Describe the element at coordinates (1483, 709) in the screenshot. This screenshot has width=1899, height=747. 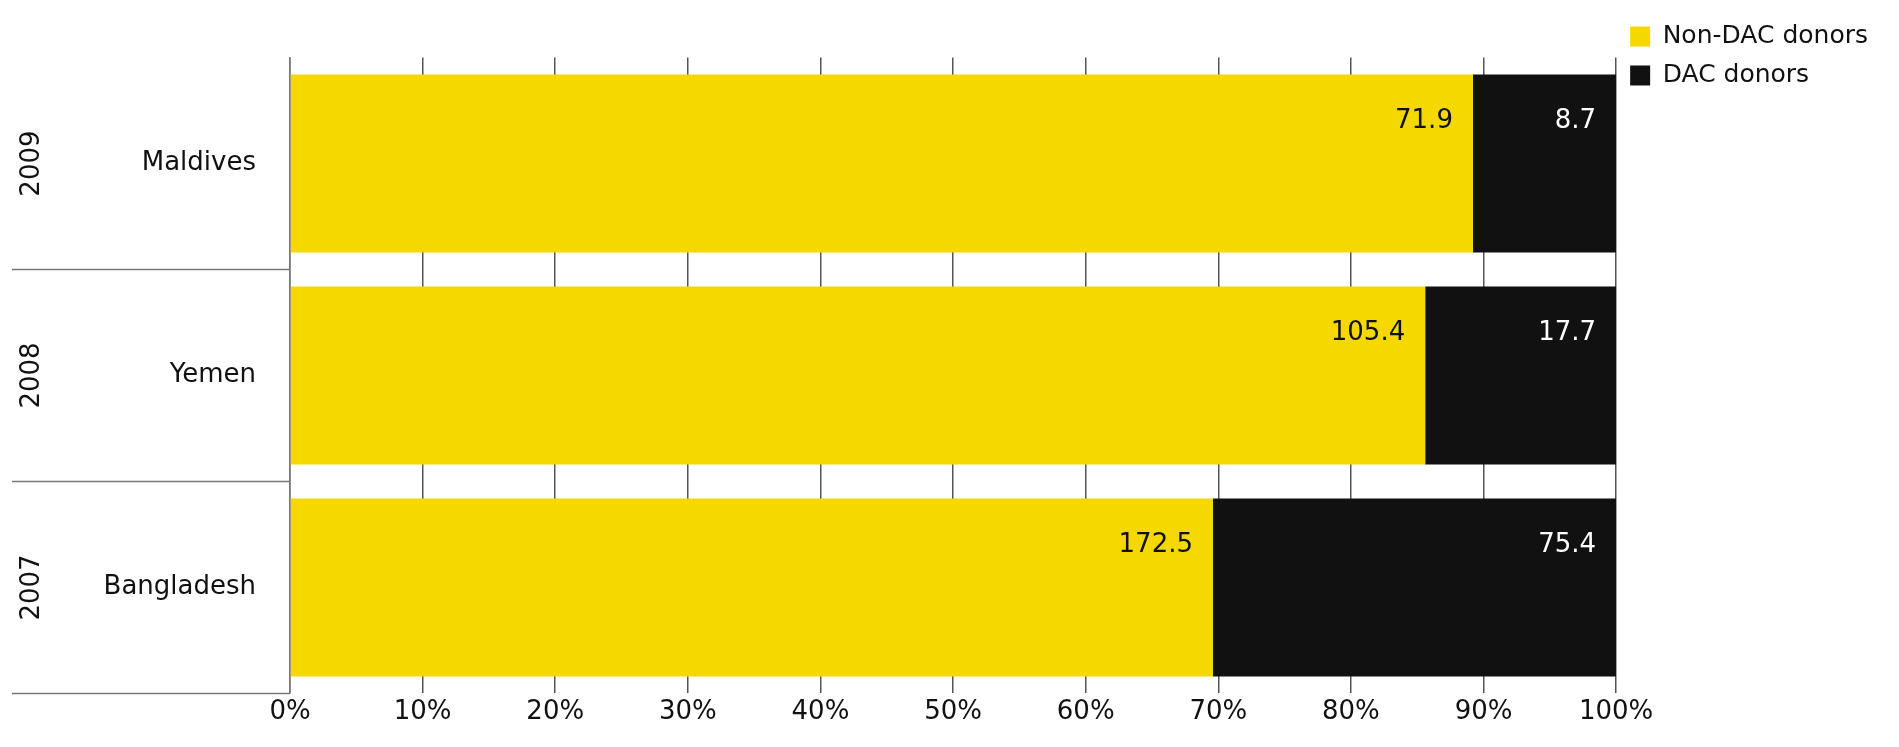
I see `x-tick-label: 90%` at that location.